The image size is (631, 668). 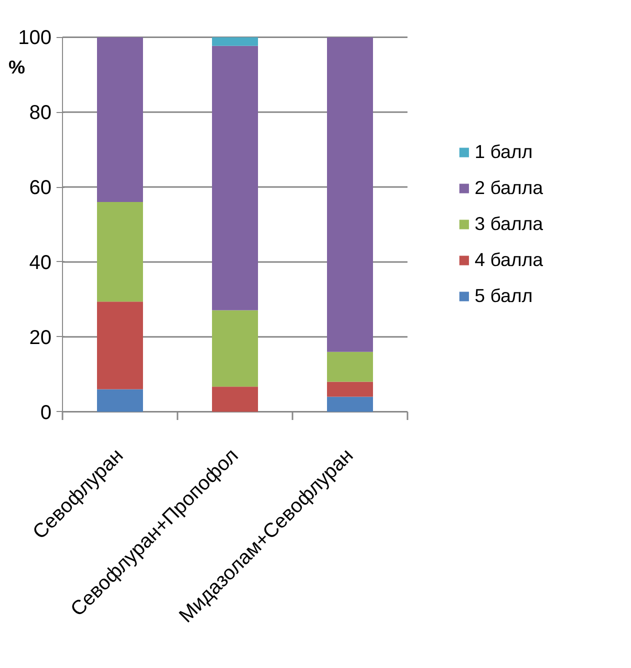 What do you see at coordinates (503, 152) in the screenshot?
I see `legend-label: 1 балл` at bounding box center [503, 152].